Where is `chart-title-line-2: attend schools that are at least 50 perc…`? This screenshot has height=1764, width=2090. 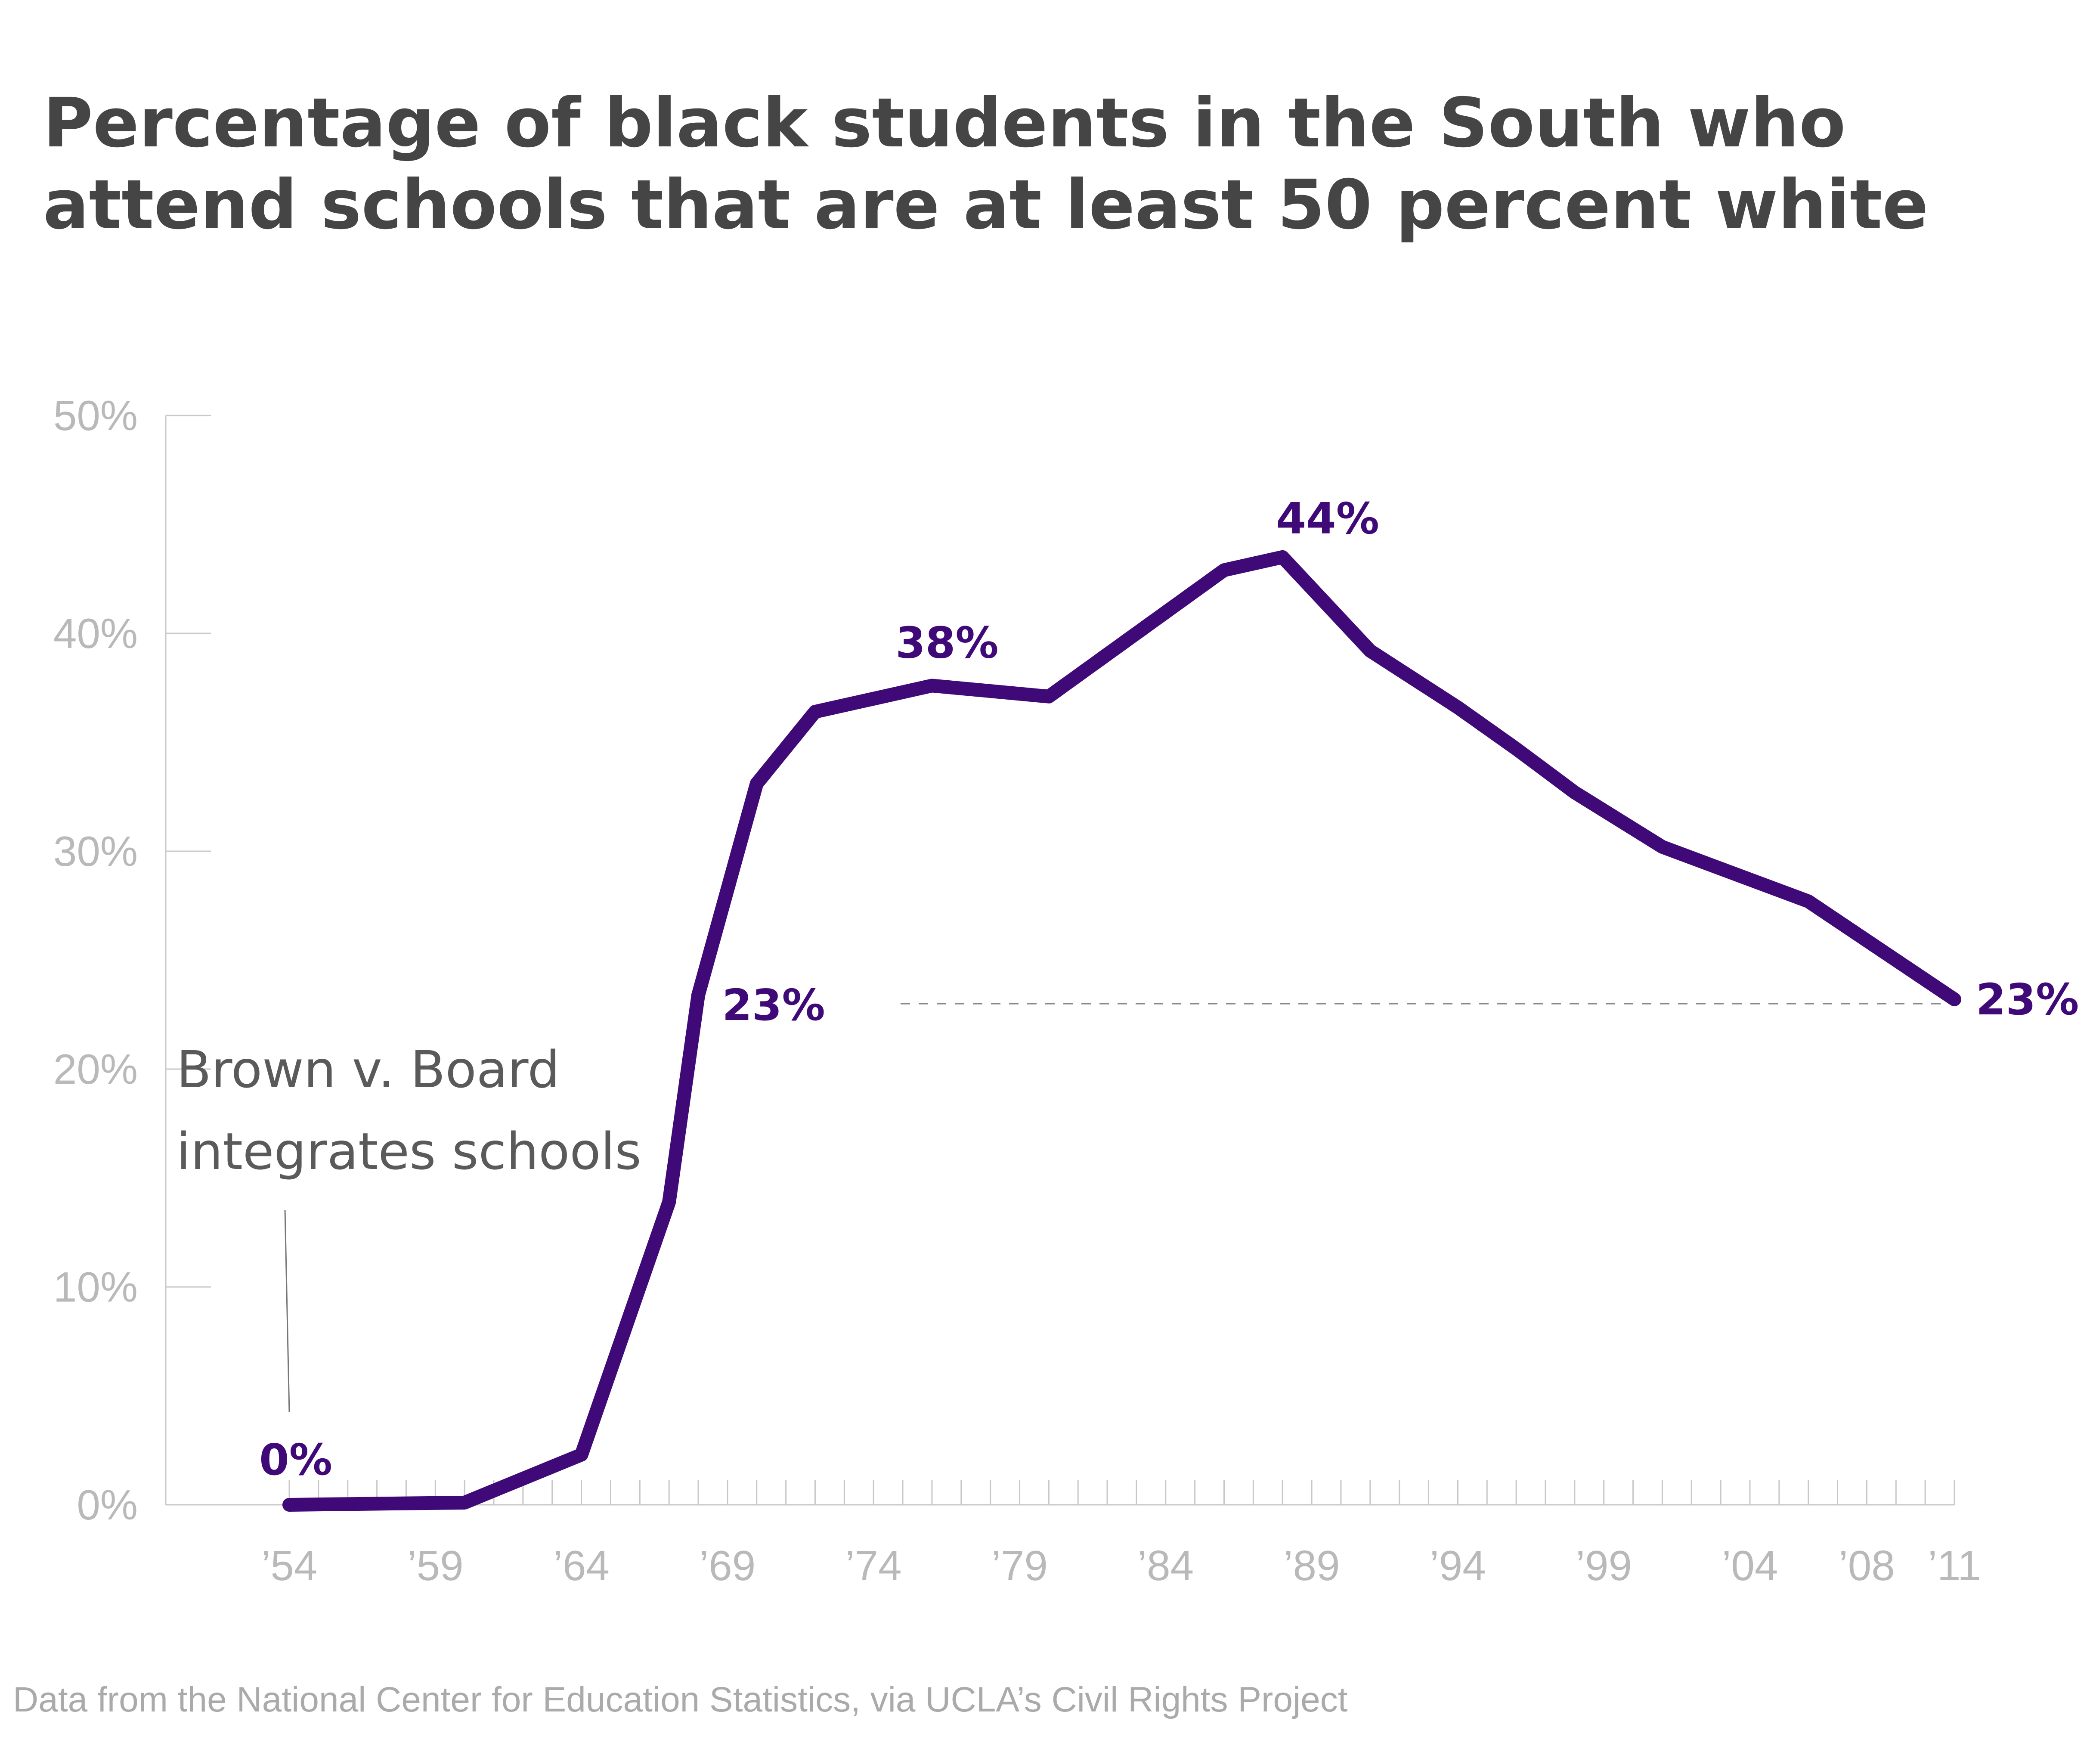
chart-title-line-2: attend schools that are at least 50 perc… is located at coordinates (986, 205).